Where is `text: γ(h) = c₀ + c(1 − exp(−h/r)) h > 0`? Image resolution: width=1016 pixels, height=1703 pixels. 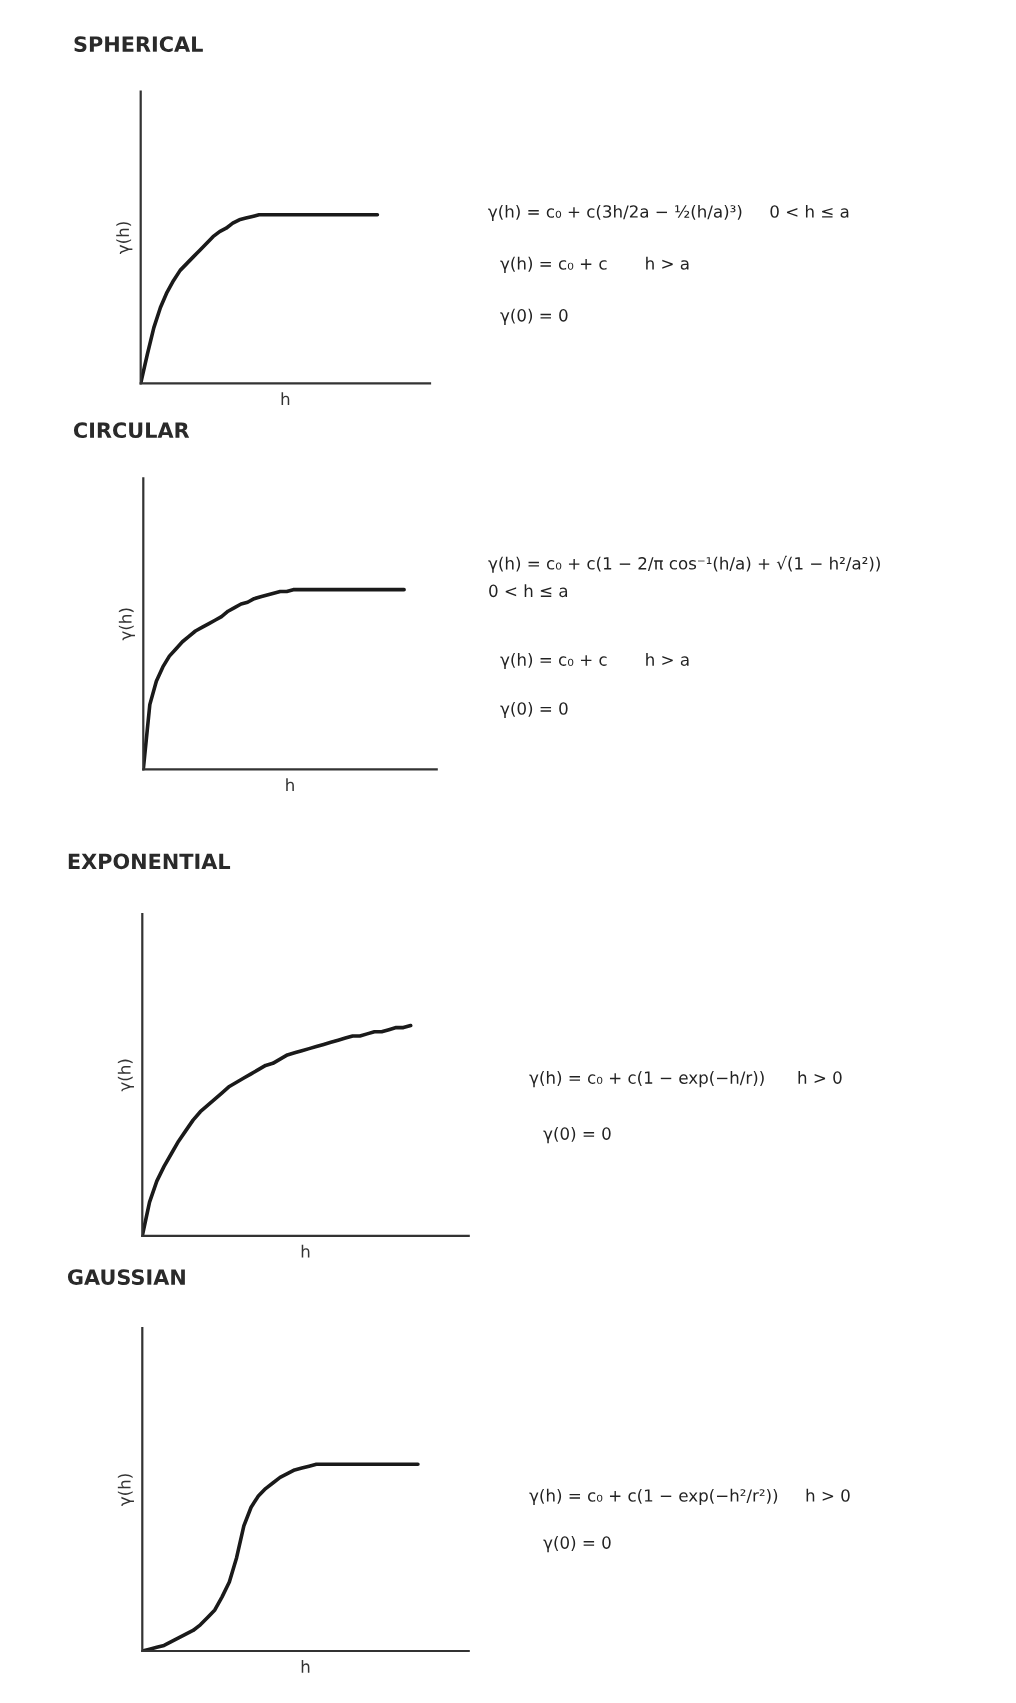
text: γ(h) = c₀ + c(1 − exp(−h/r)) h > 0 is located at coordinates (685, 1079).